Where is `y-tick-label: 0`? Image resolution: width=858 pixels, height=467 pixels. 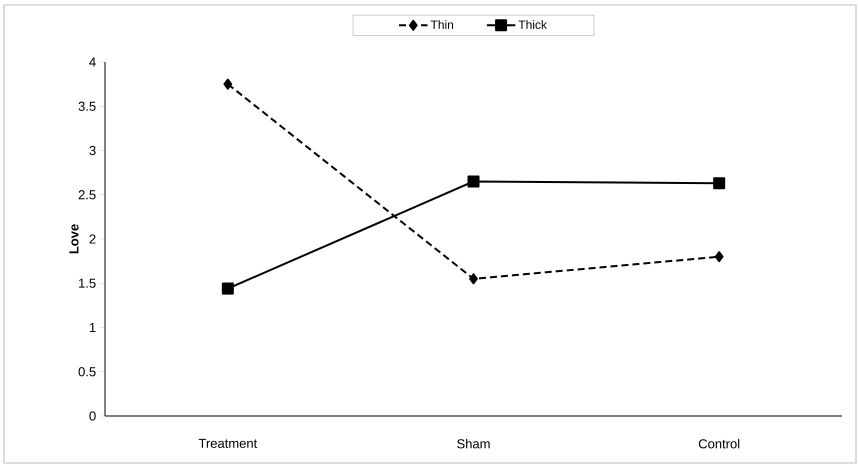
y-tick-label: 0 is located at coordinates (92, 416).